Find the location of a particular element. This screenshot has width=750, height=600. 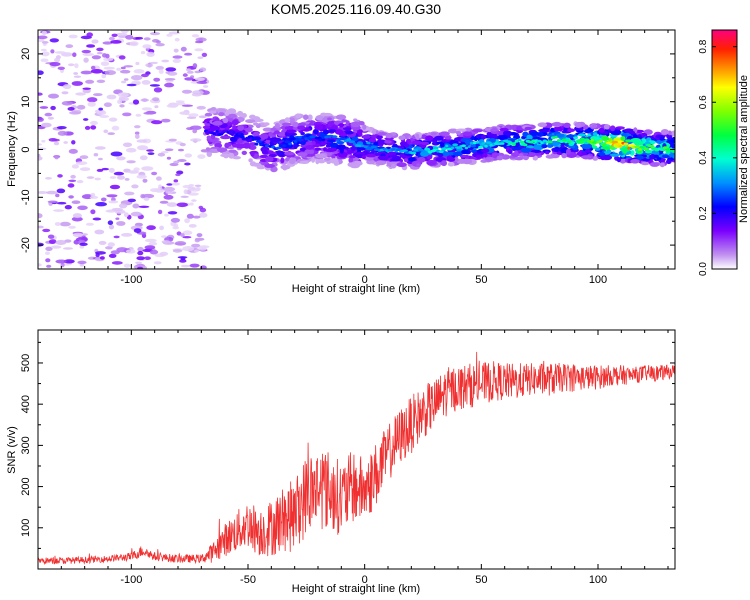

spectrogram-x-tick-label: -50 is located at coordinates (248, 280).